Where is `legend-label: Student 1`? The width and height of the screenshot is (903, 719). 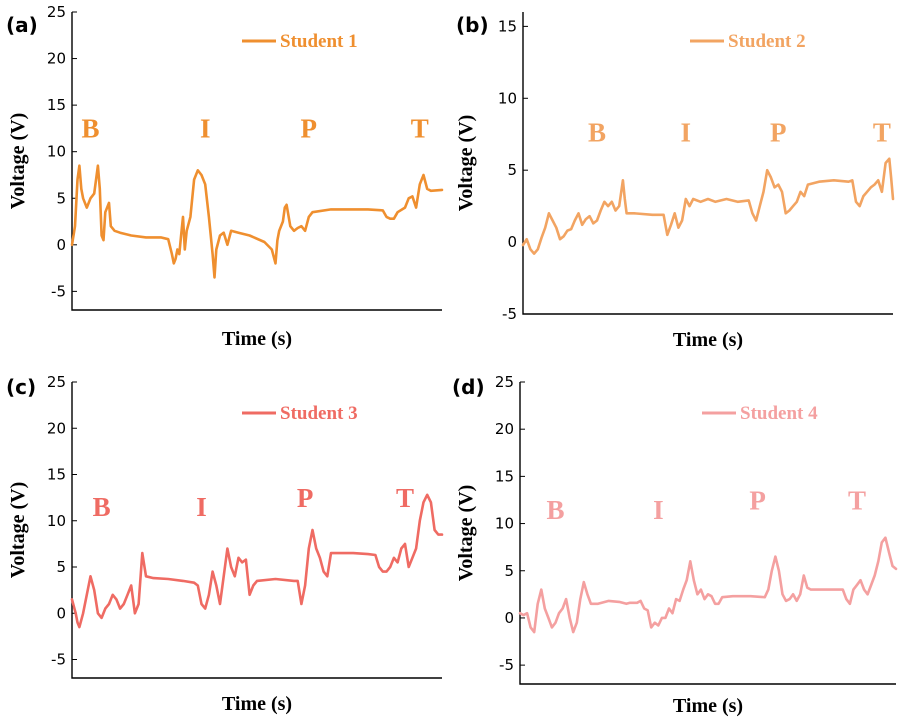 legend-label: Student 1 is located at coordinates (319, 41).